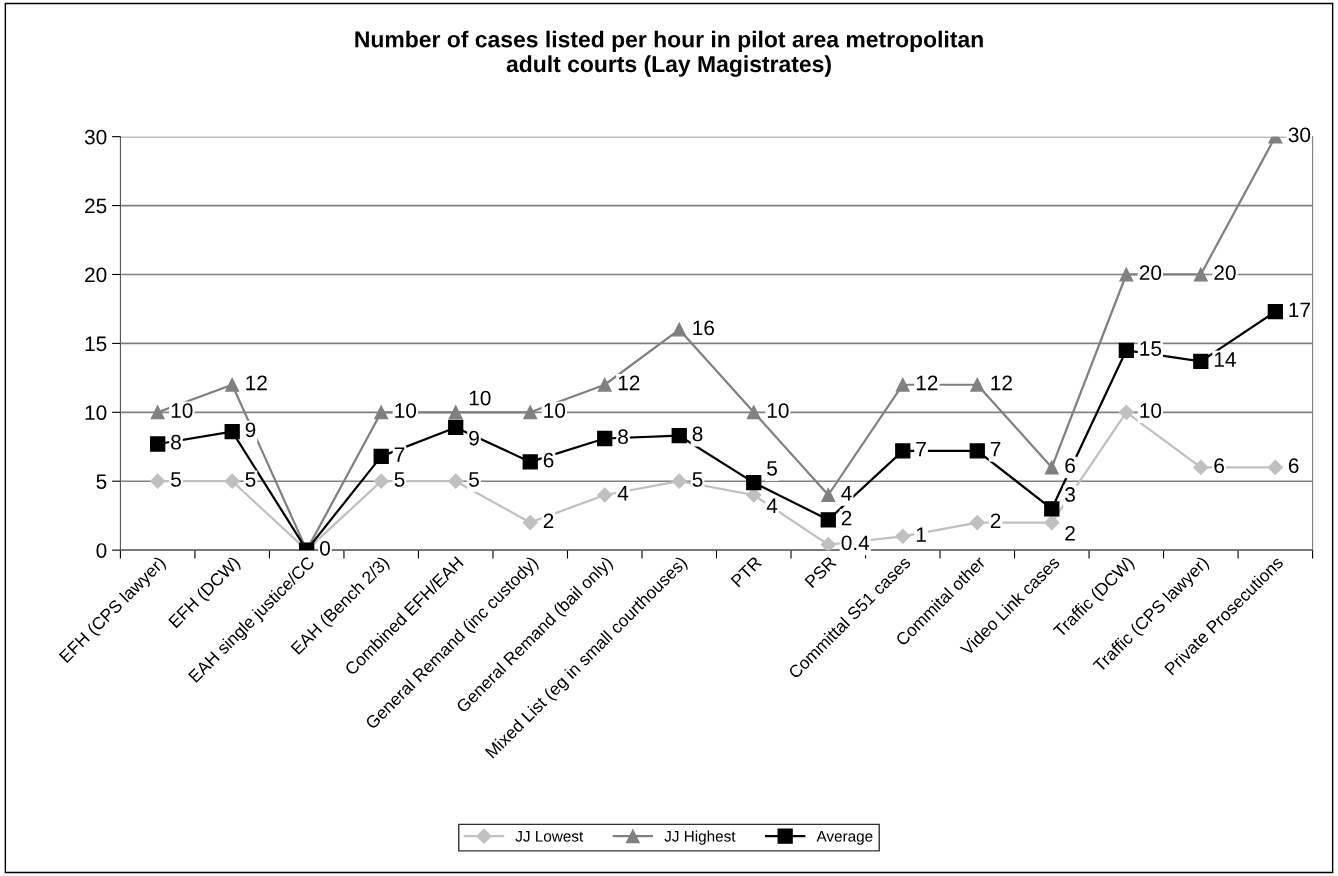 The width and height of the screenshot is (1338, 876). What do you see at coordinates (700, 837) in the screenshot?
I see `legend-label: JJ Highest` at bounding box center [700, 837].